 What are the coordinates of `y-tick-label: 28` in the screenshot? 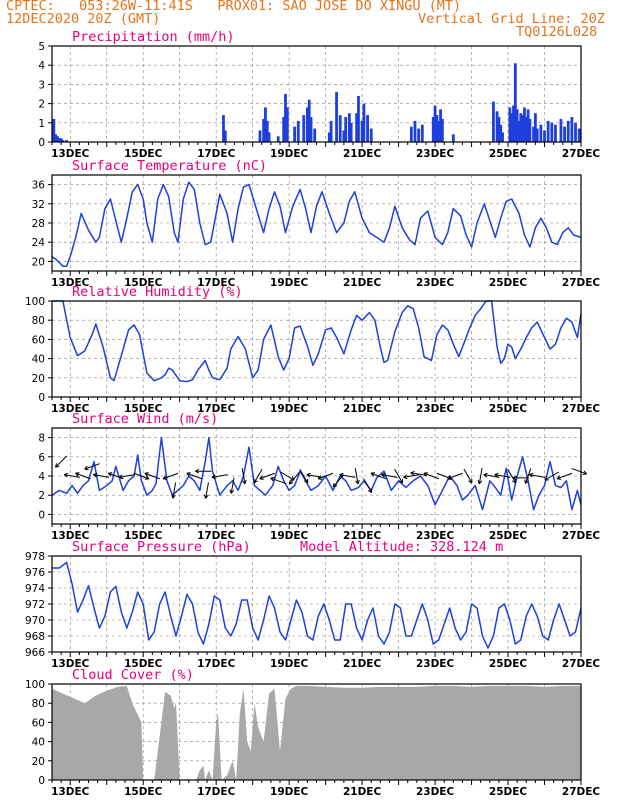 It's located at (38, 224).